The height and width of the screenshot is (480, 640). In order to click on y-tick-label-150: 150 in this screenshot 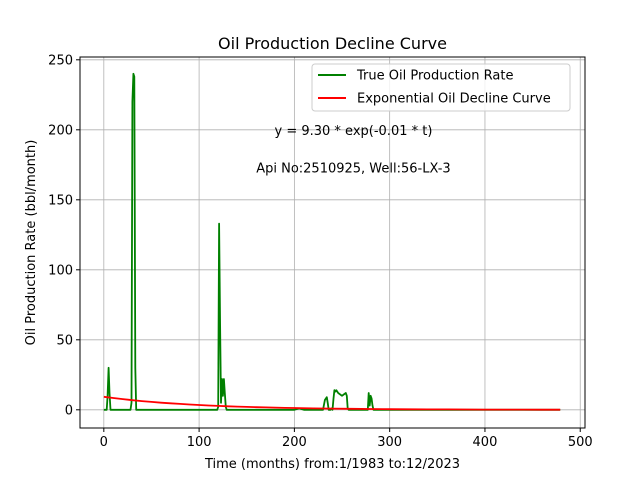, I will do `click(60, 200)`.